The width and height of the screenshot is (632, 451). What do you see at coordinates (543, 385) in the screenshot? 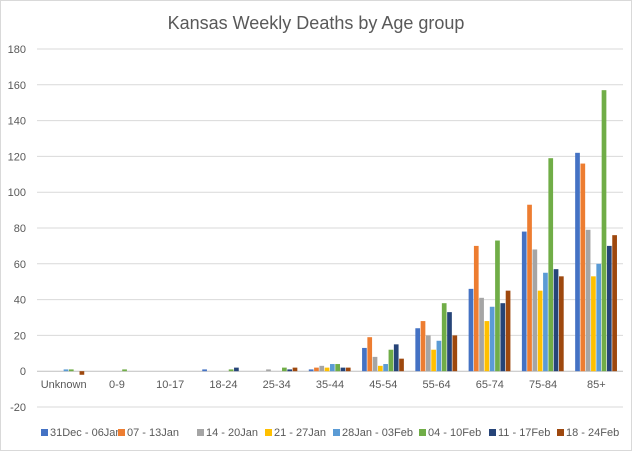
I see `x-tick-label: 75-84` at bounding box center [543, 385].